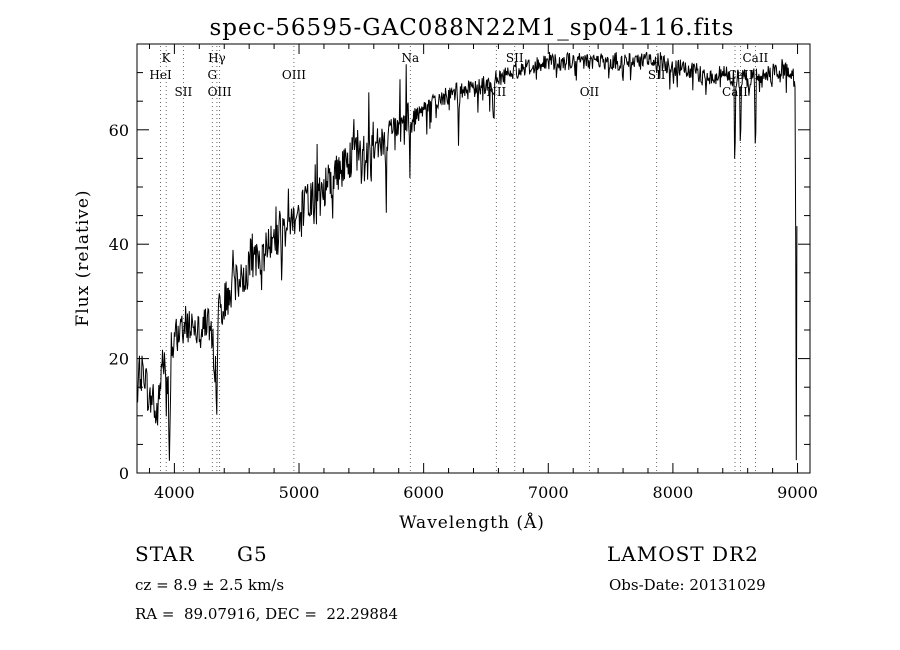  Describe the element at coordinates (210, 585) in the screenshot. I see `redshift-cz: cz = 8.9 ± 2.5 km/s` at that location.